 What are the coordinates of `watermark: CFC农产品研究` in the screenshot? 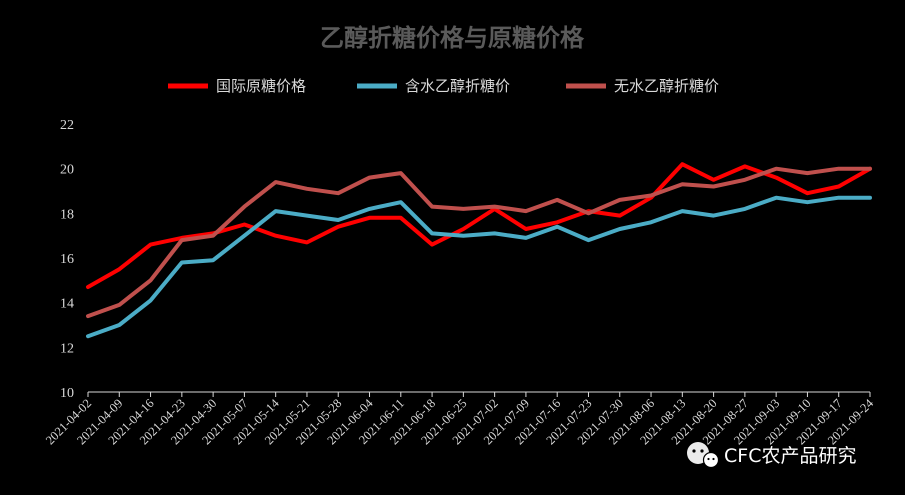 It's located at (771, 455).